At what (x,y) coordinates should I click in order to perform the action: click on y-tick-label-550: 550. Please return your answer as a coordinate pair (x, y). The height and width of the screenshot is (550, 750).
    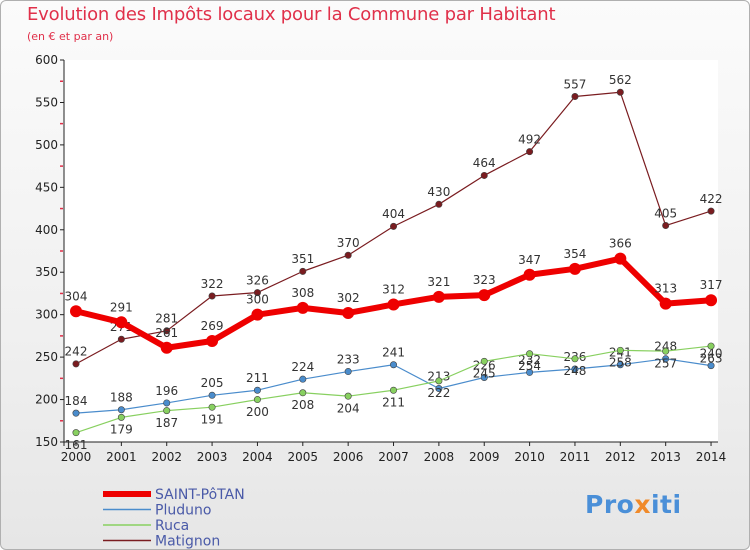
    Looking at the image, I should click on (46, 102).